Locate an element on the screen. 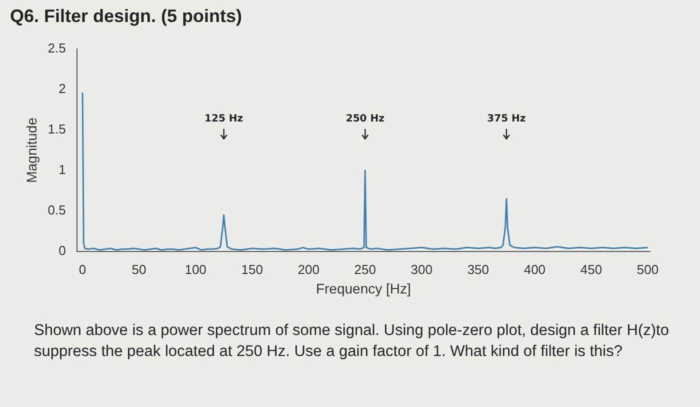 This screenshot has height=407, width=700. y-tick-label: 0.5 is located at coordinates (57, 210).